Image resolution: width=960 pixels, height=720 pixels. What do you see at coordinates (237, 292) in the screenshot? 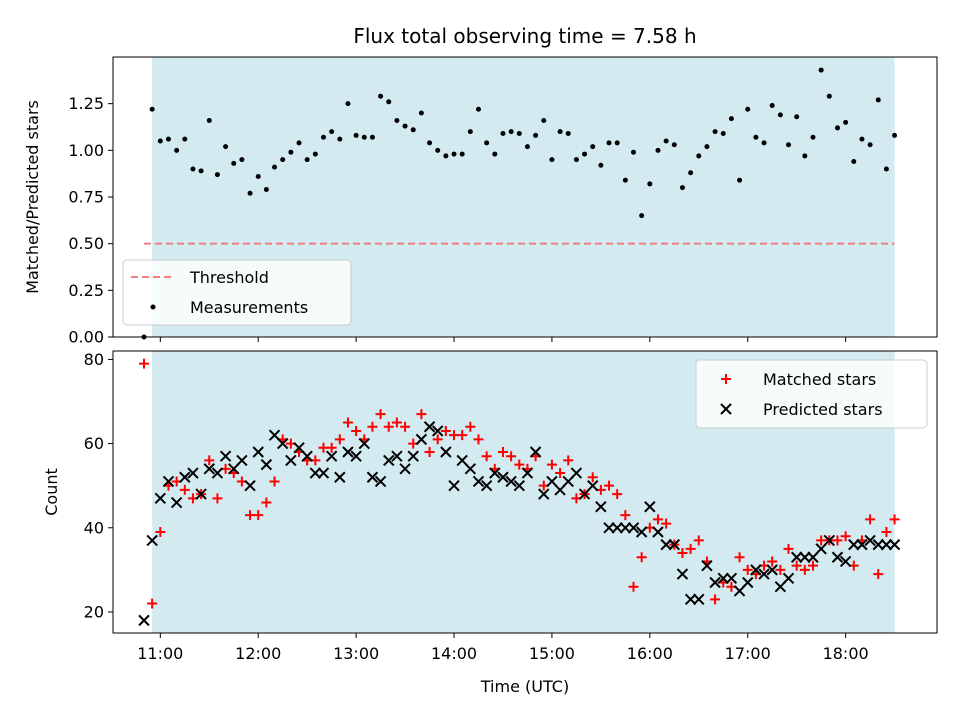
I see `legend: Threshold Measurements` at bounding box center [237, 292].